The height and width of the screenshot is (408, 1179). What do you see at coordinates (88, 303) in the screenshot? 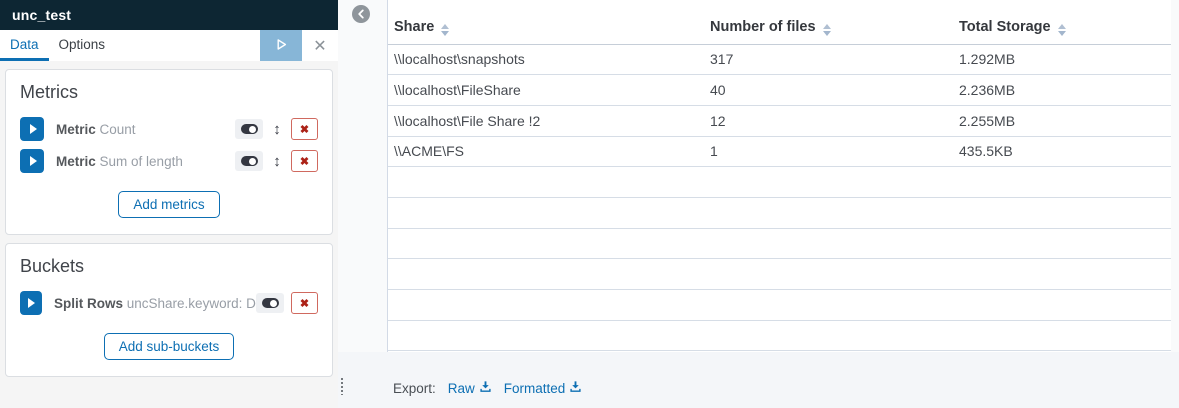
I see `agg-type-label: Split Rows` at bounding box center [88, 303].